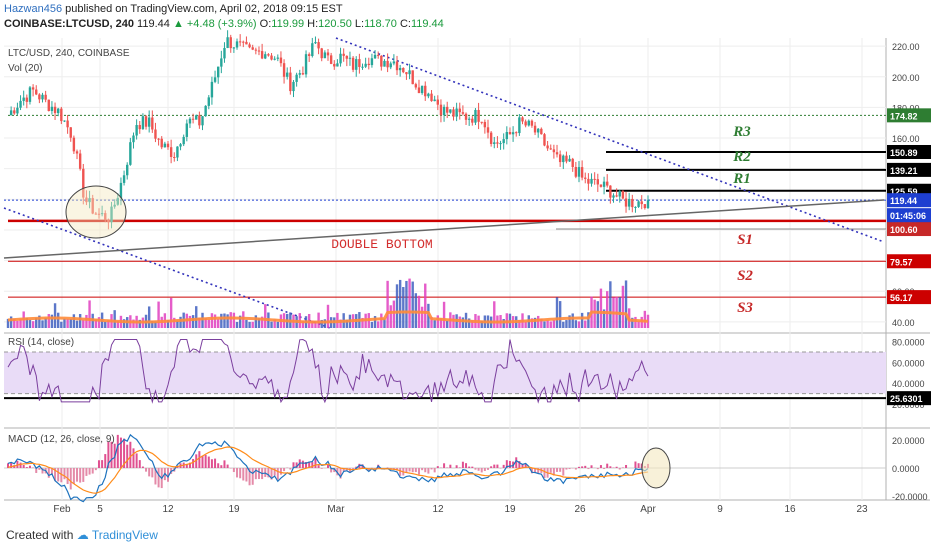 This screenshot has height=550, width=932. What do you see at coordinates (904, 171) in the screenshot?
I see `level-badge-label: 139.21` at bounding box center [904, 171].